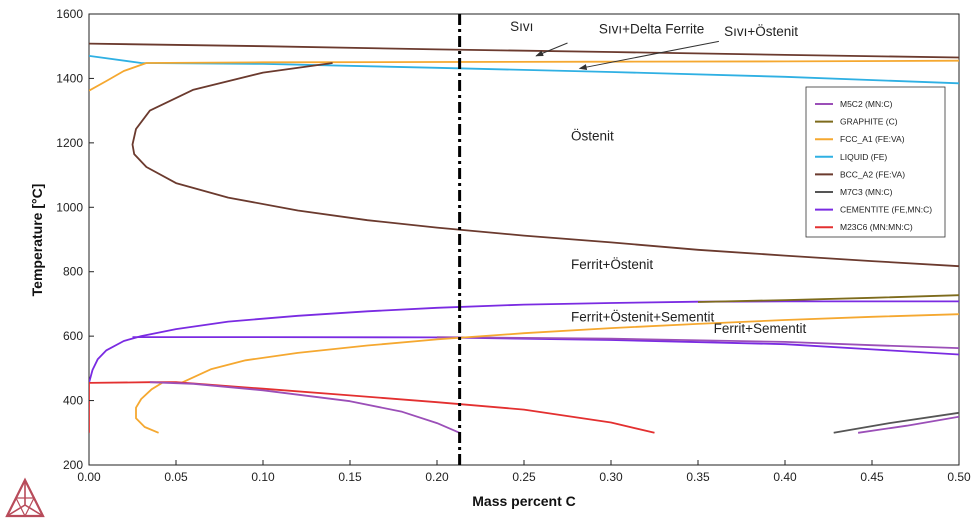  I want to click on x-tick-label: 0.20, so click(437, 477).